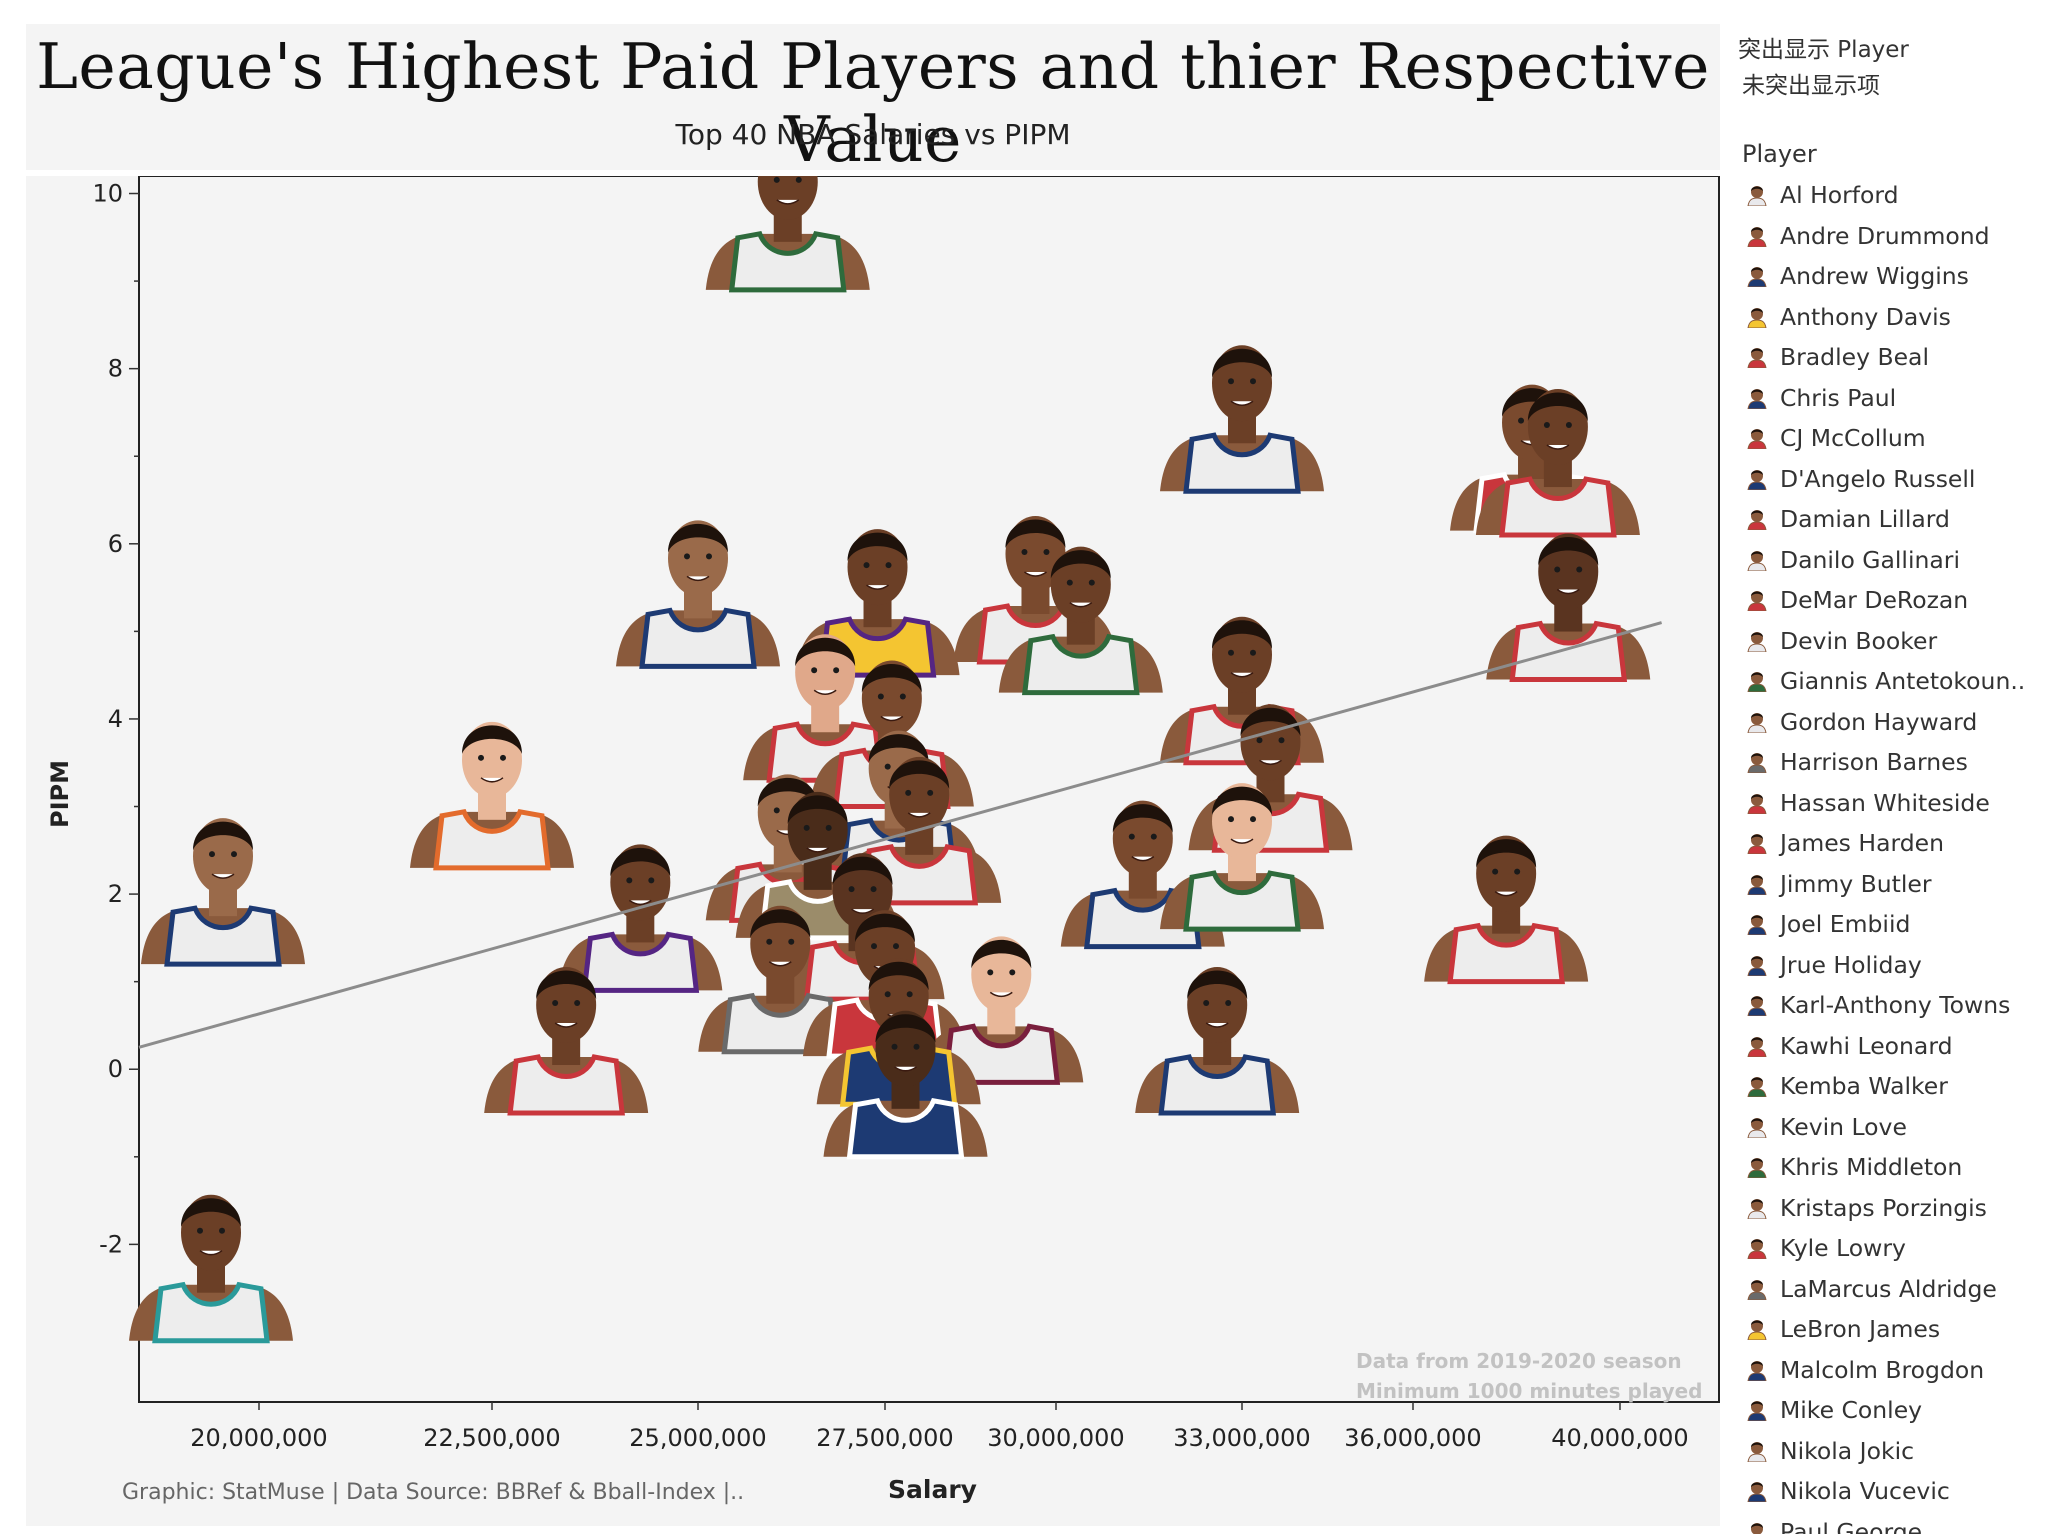 The image size is (2046, 1534). I want to click on legend-item: Kevin Love, so click(1885, 1127).